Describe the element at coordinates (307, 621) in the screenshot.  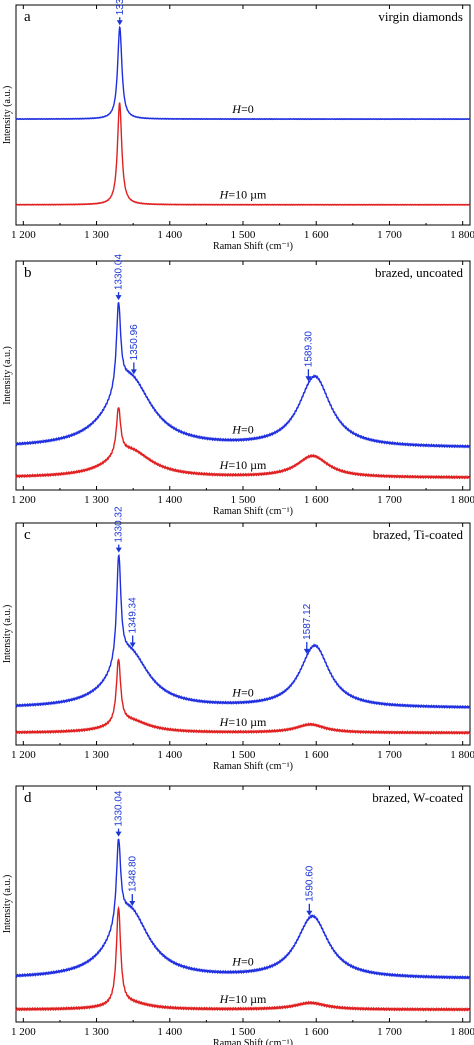
I see `peak-label: 1587.12` at that location.